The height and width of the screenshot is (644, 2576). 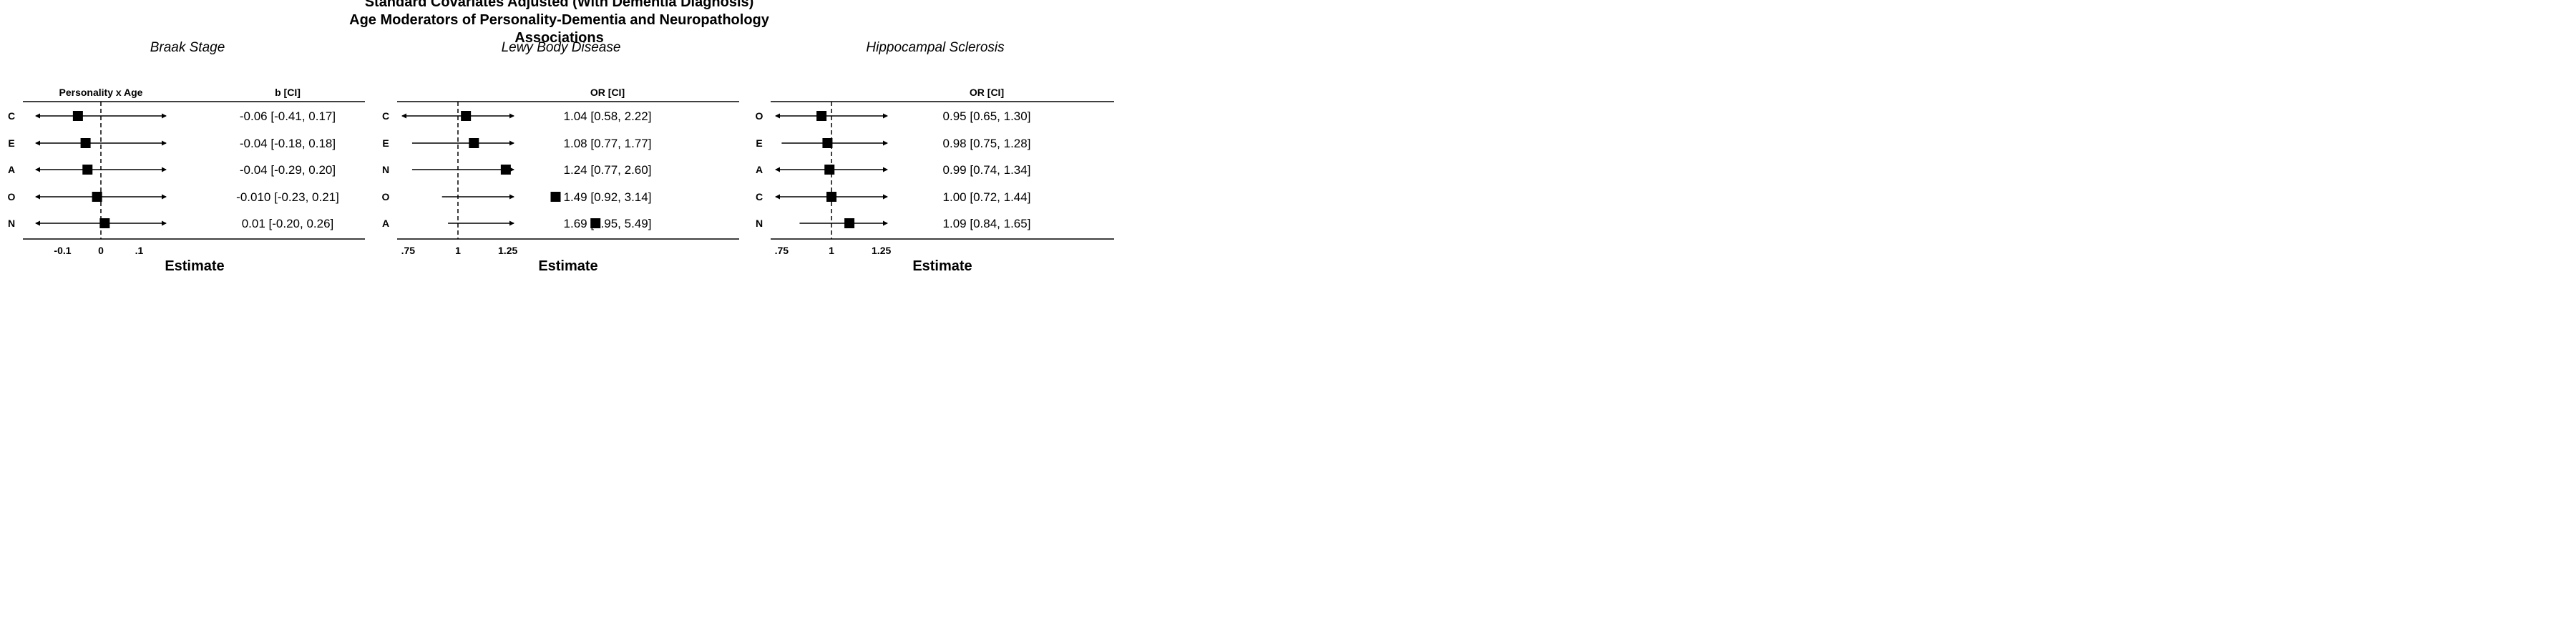 What do you see at coordinates (608, 197) in the screenshot?
I see `estimate-text: 1.49 [0.92, 3.14]` at bounding box center [608, 197].